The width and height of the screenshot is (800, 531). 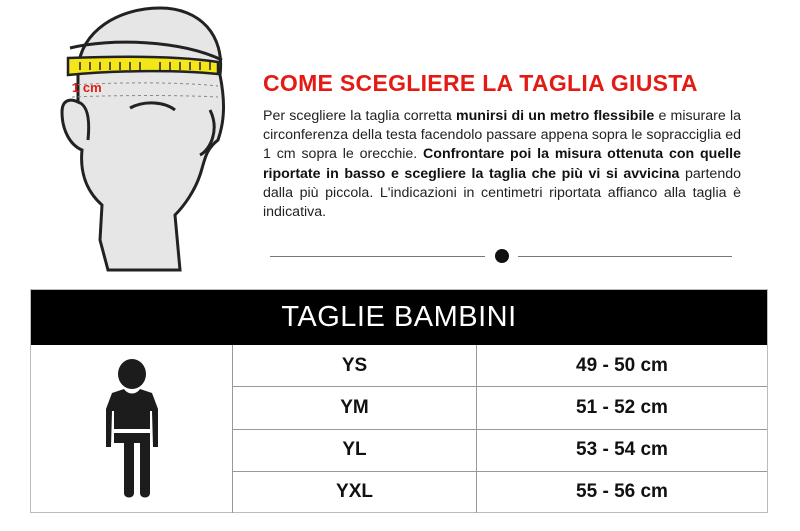 I want to click on divider-left, so click(x=377, y=256).